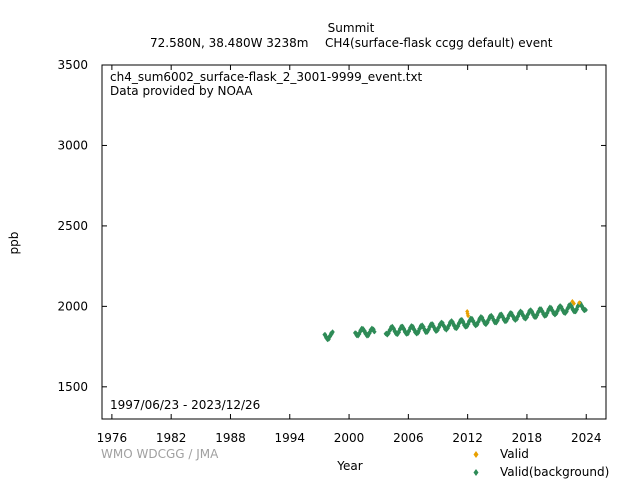  I want to click on x-tick-label: 2024, so click(586, 438).